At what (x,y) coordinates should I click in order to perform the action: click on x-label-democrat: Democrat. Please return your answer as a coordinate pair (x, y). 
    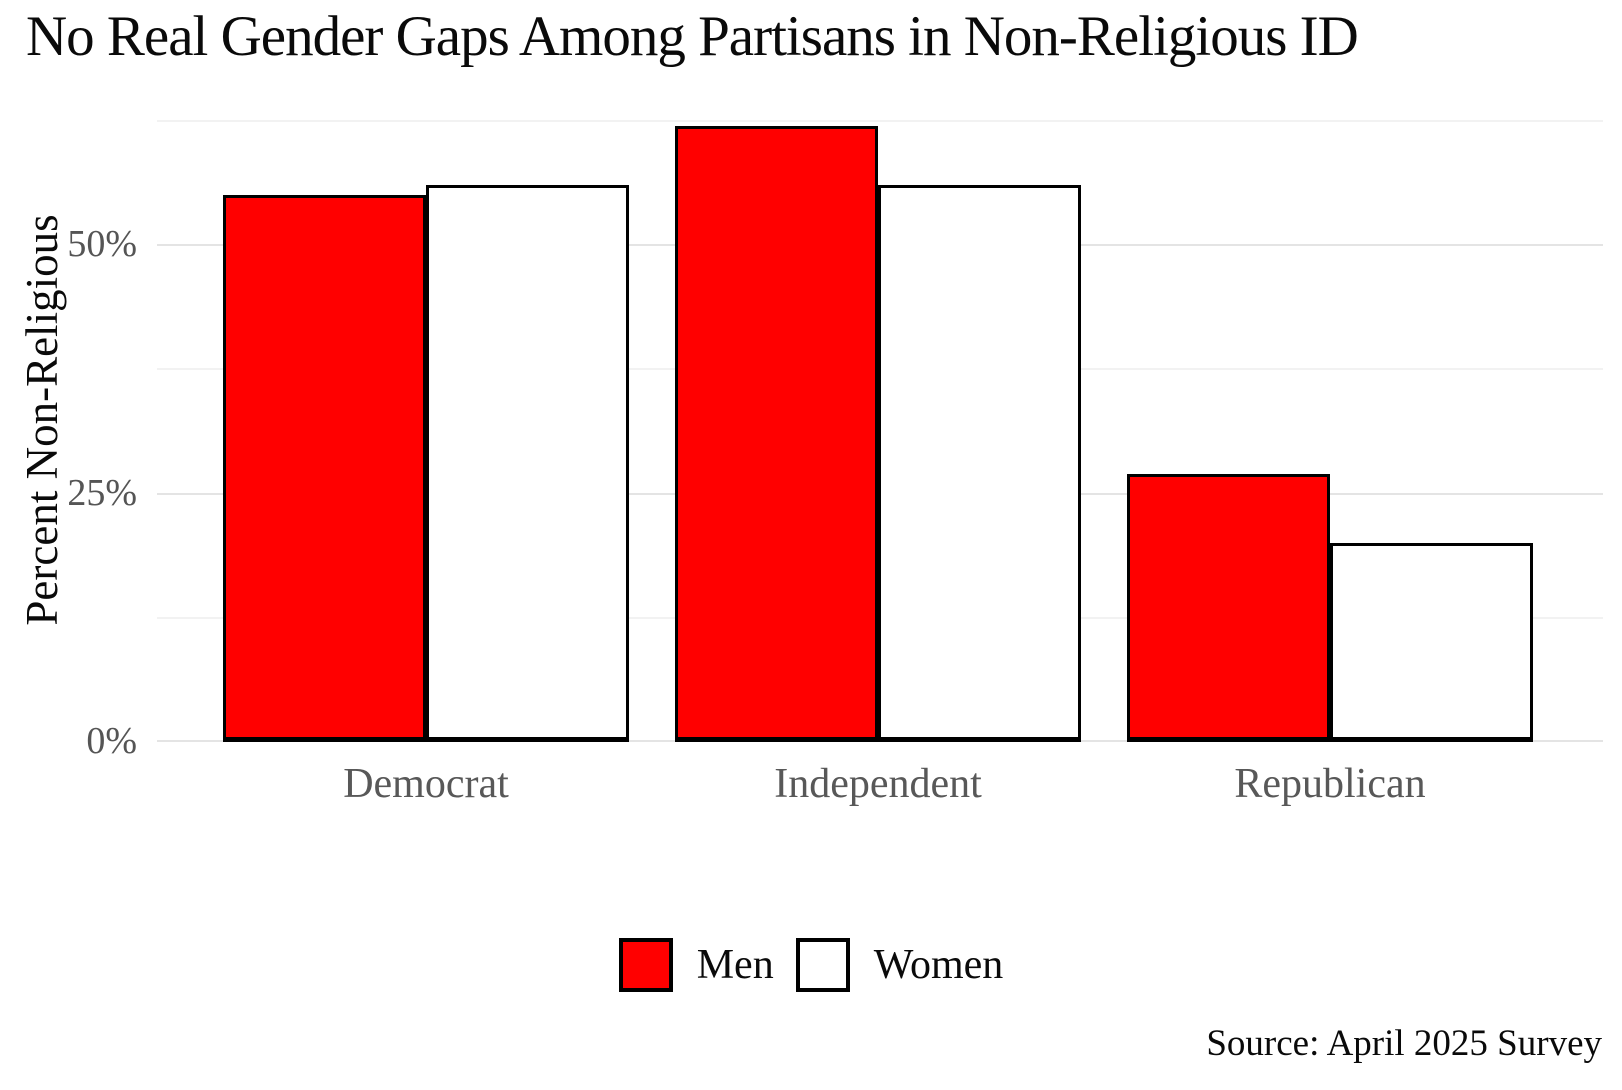
    Looking at the image, I should click on (426, 784).